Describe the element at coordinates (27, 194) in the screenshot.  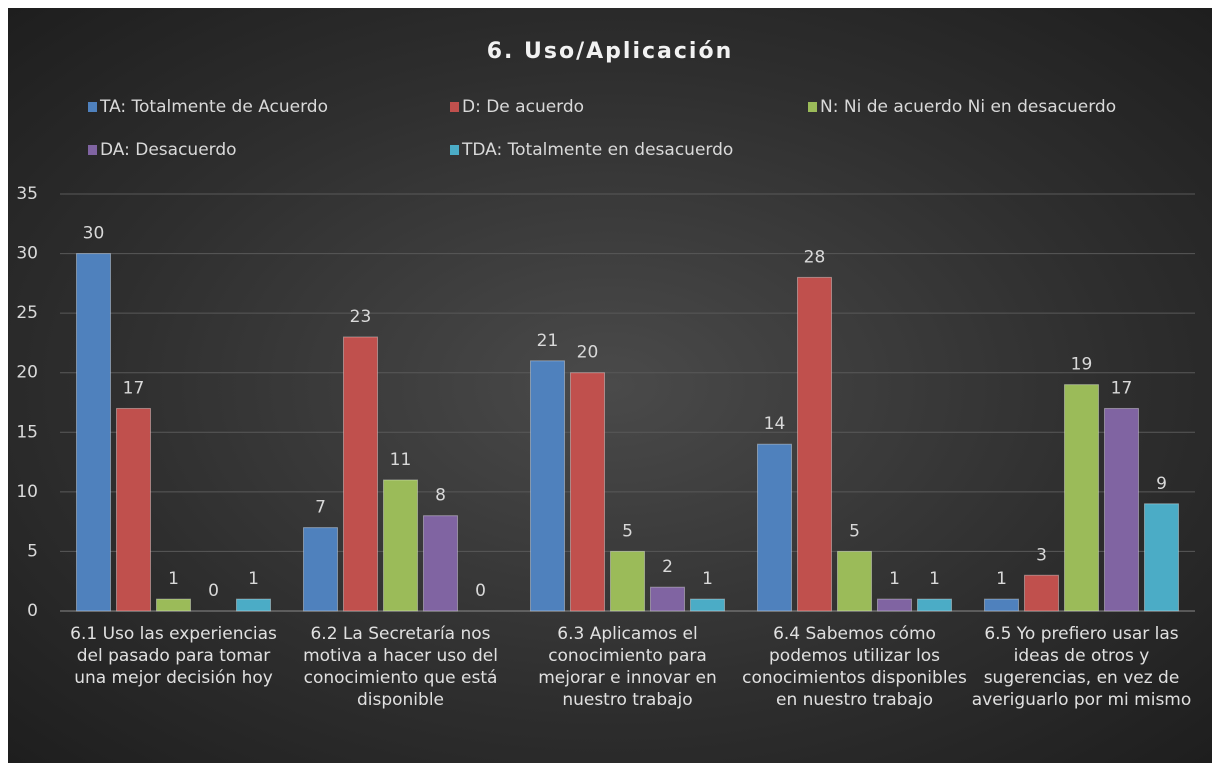
I see `y-tick-label: 35` at that location.